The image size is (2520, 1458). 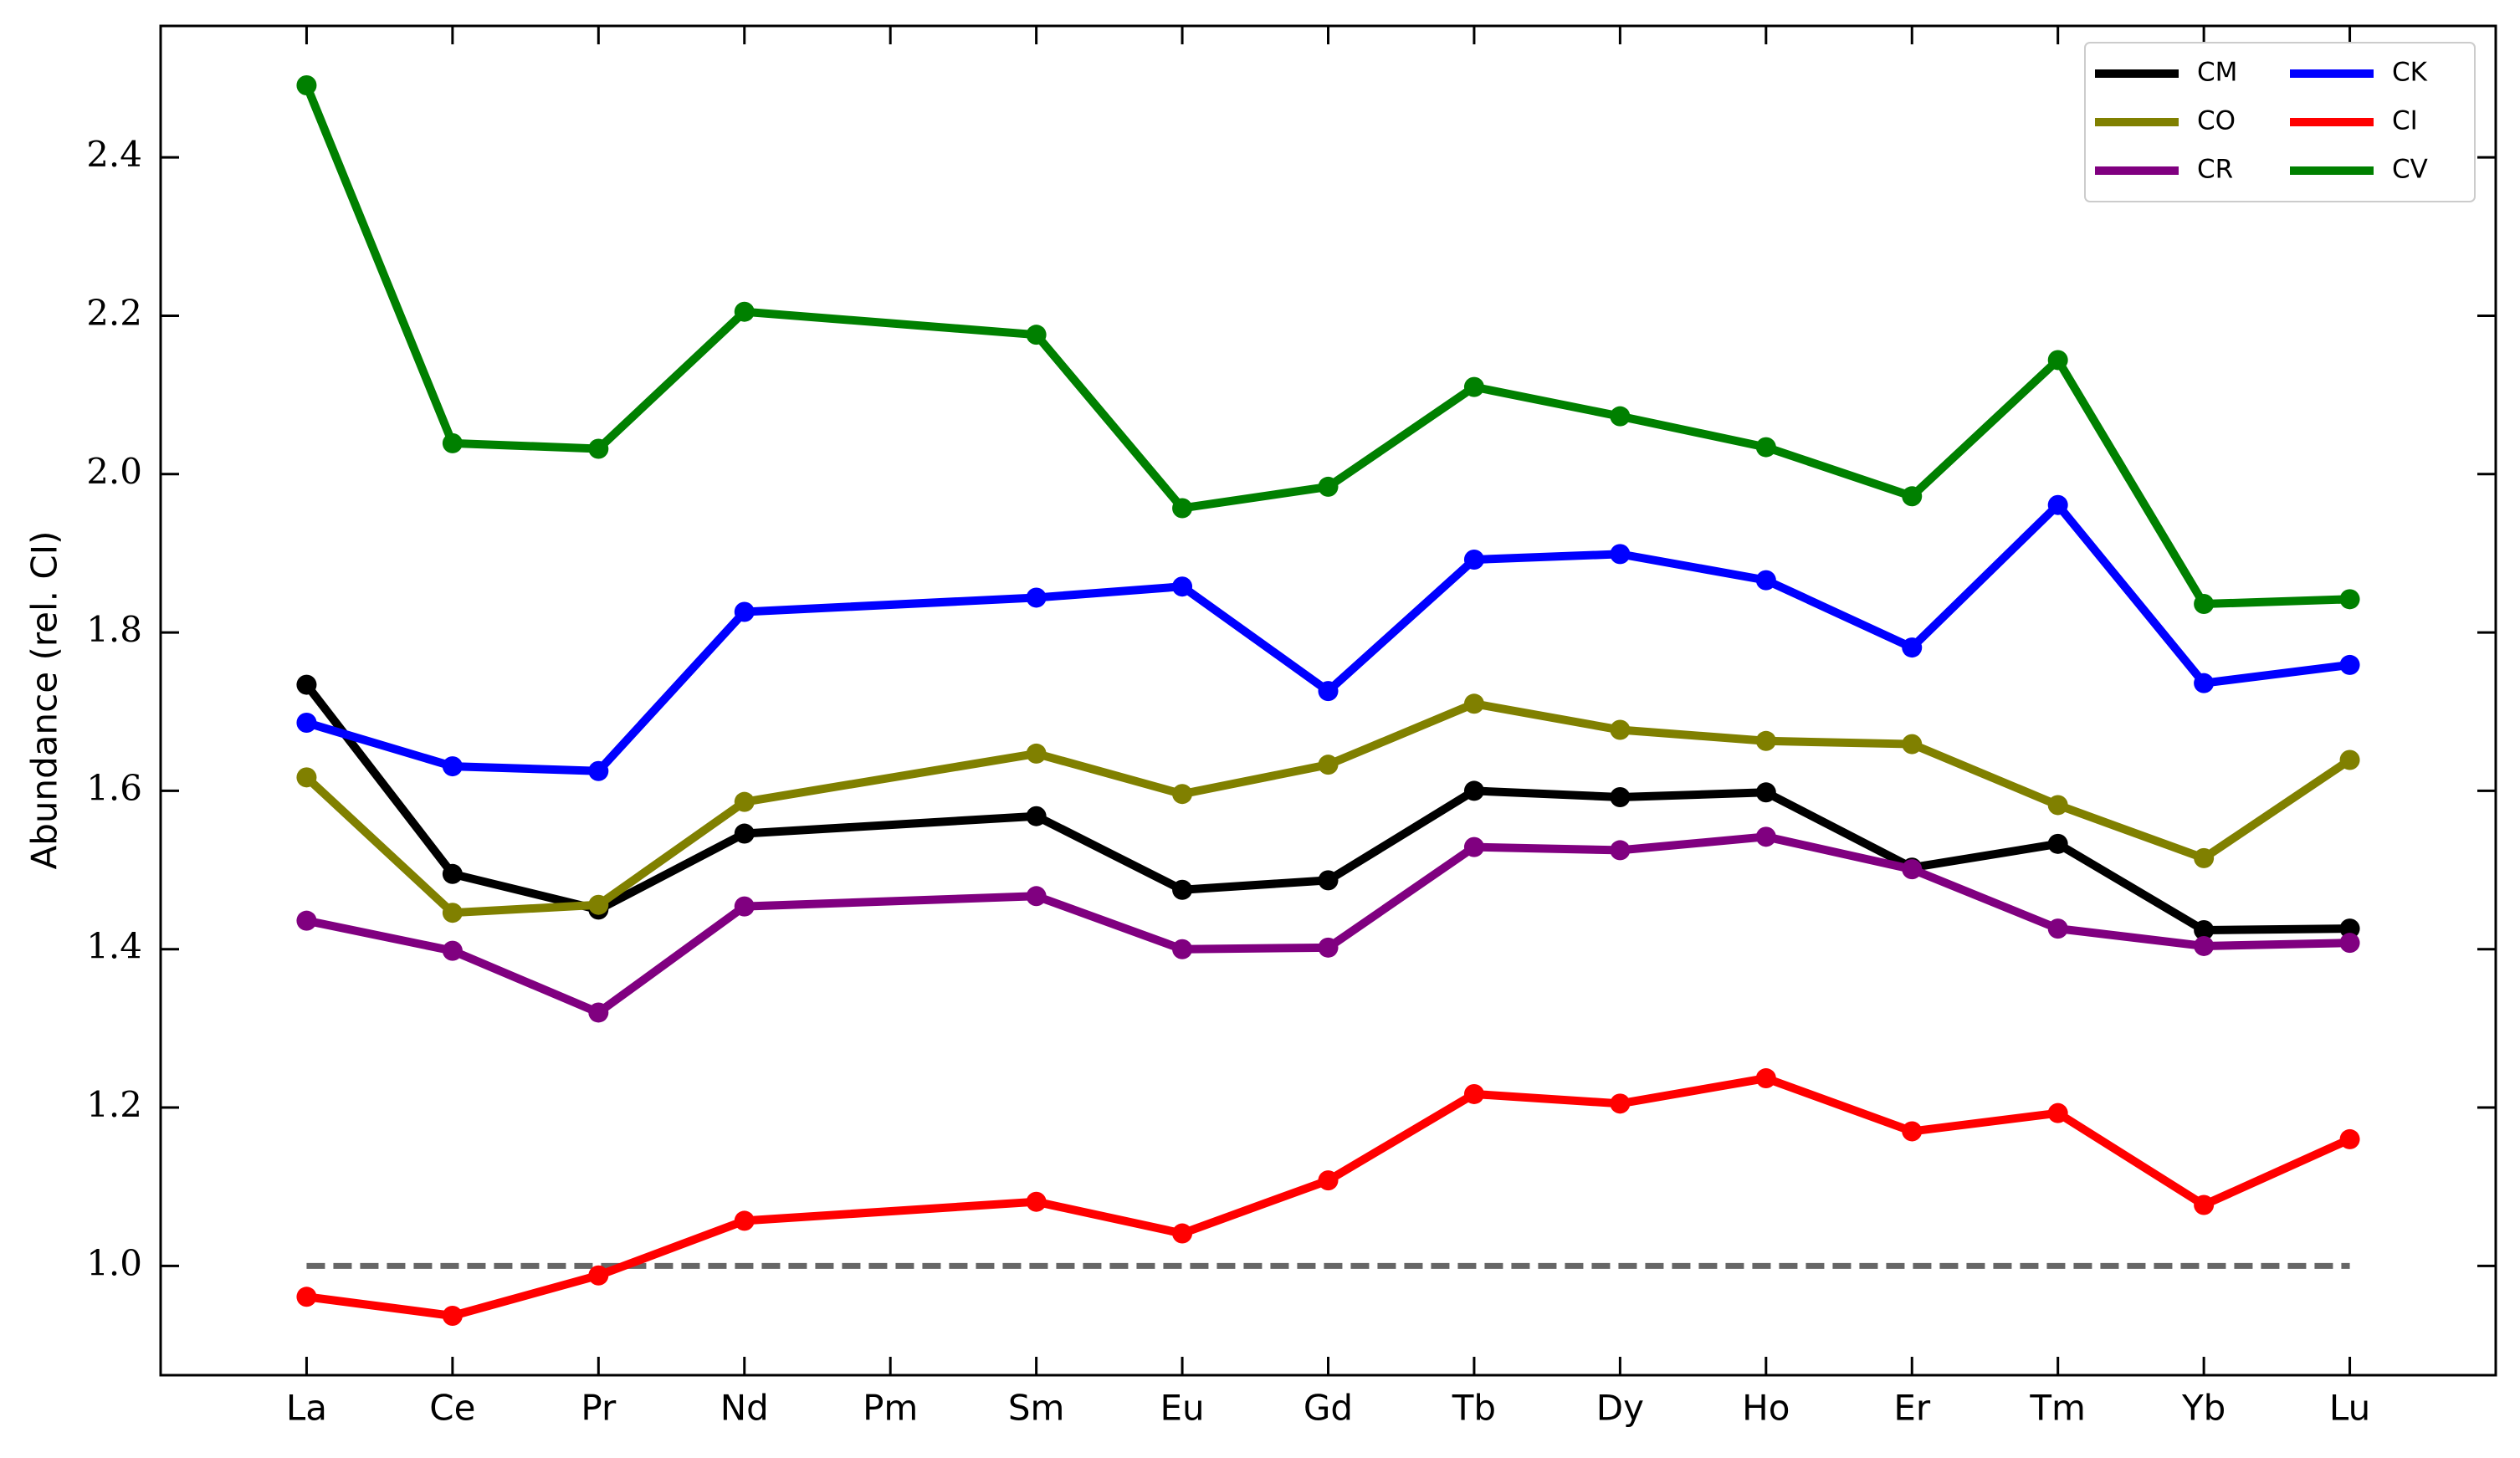 What do you see at coordinates (2410, 170) in the screenshot?
I see `legend-label: CV` at bounding box center [2410, 170].